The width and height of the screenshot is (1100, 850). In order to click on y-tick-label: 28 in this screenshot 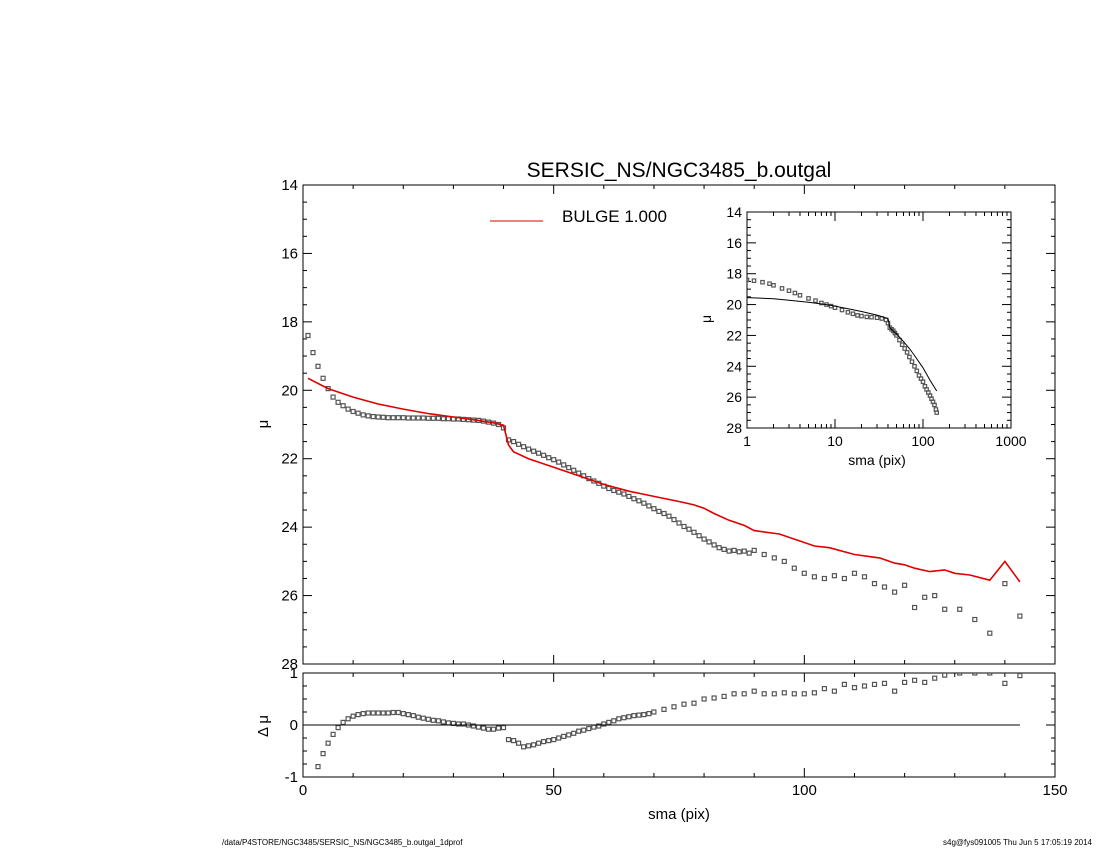, I will do `click(289, 664)`.